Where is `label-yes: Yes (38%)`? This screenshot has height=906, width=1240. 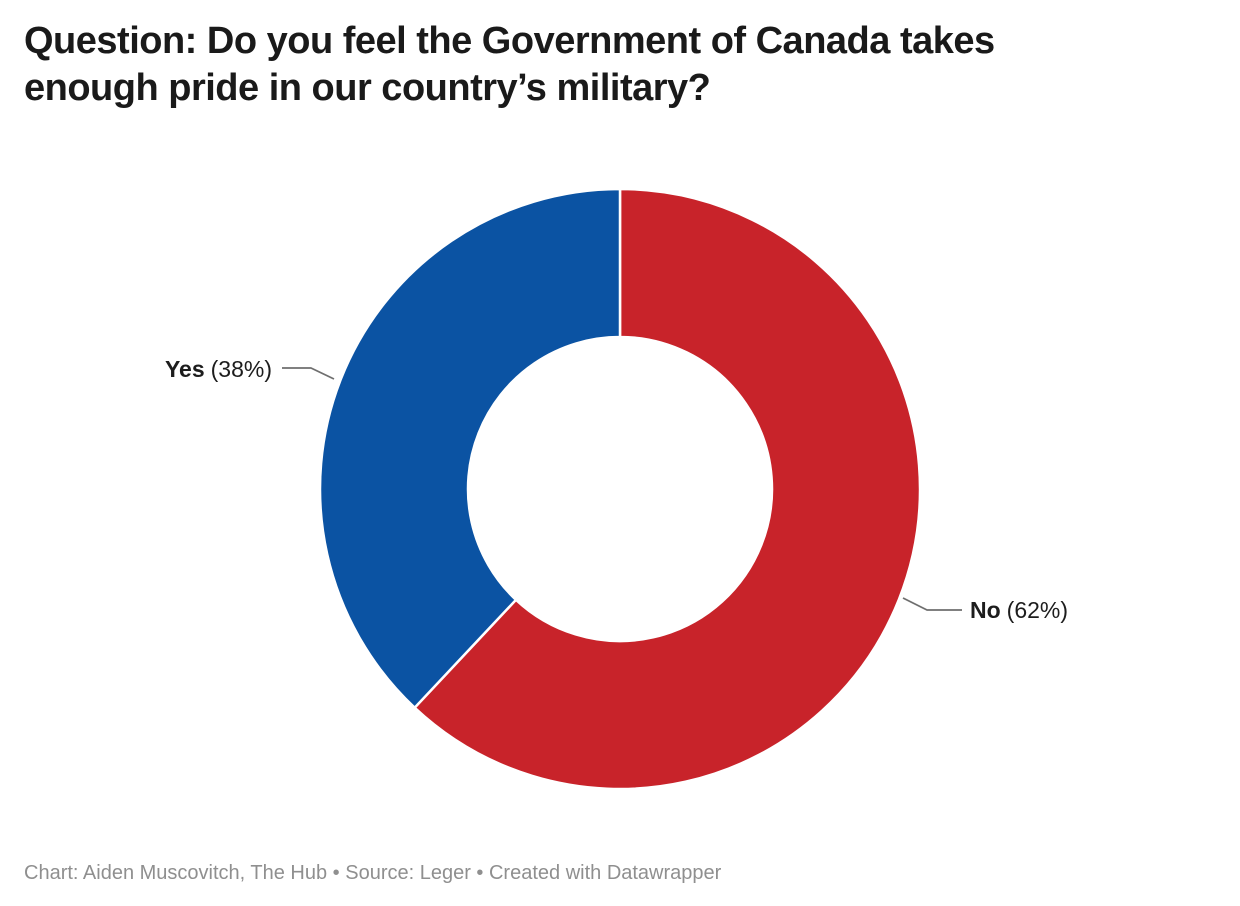
label-yes: Yes (38%) is located at coordinates (218, 369).